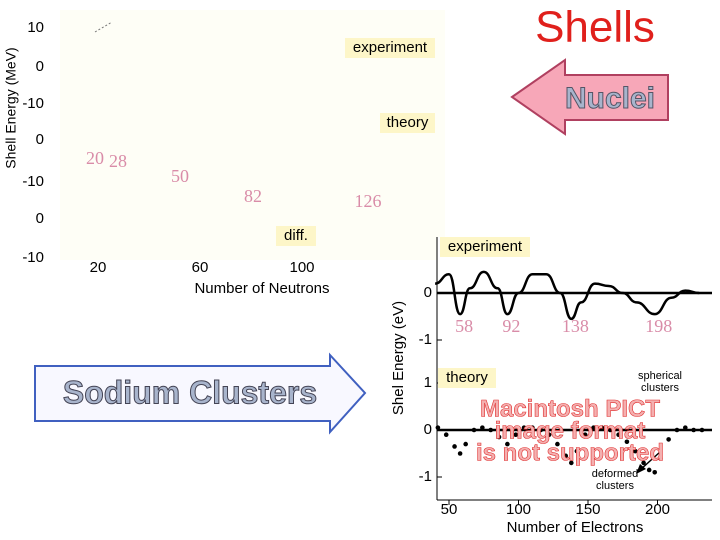  I want to click on y-tick-label: 1, so click(428, 382).